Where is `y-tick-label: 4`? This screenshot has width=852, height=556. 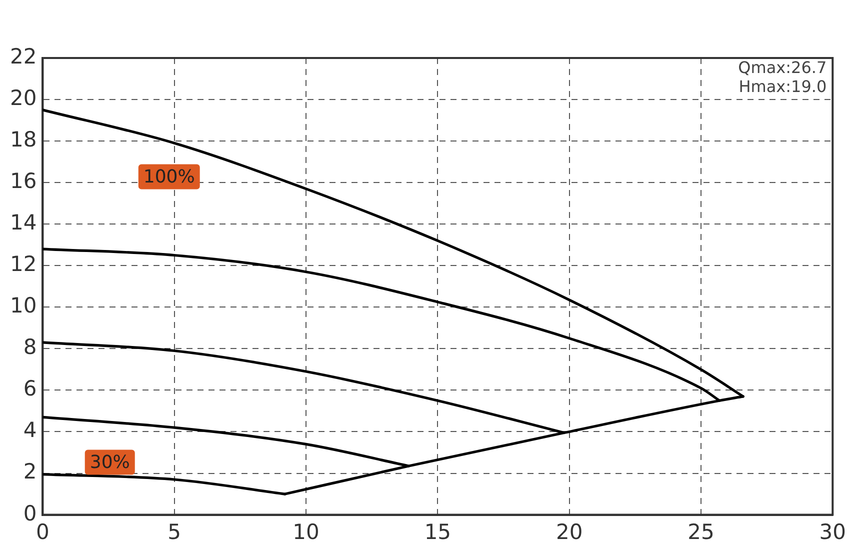
y-tick-label: 4 is located at coordinates (30, 430).